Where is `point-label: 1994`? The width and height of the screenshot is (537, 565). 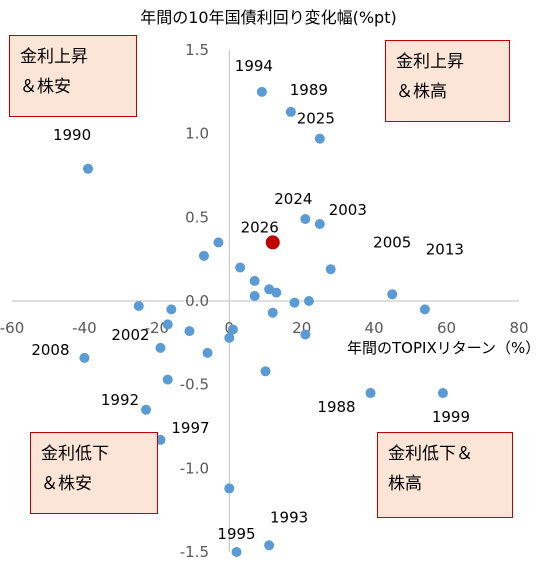
point-label: 1994 is located at coordinates (254, 66).